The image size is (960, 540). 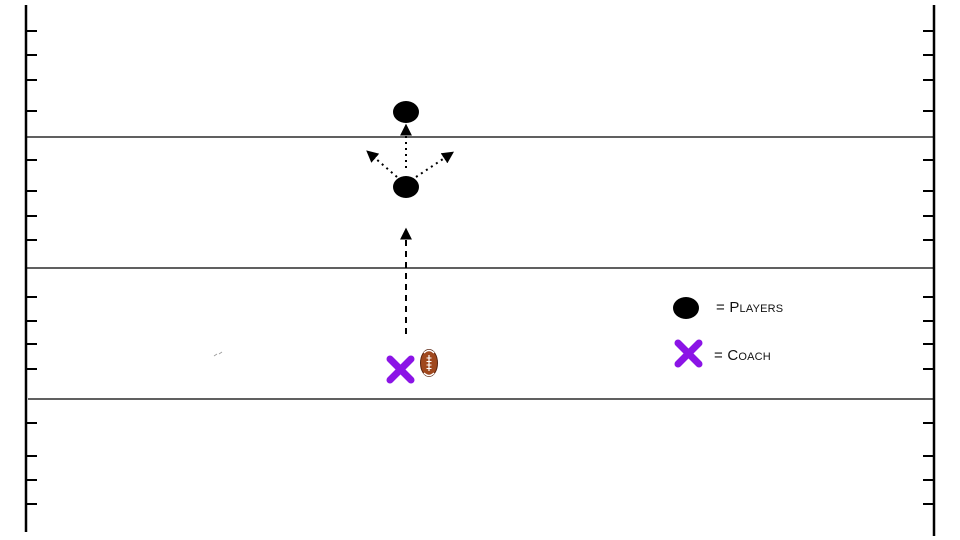 I want to click on legend-players-label: = Players, so click(x=750, y=307).